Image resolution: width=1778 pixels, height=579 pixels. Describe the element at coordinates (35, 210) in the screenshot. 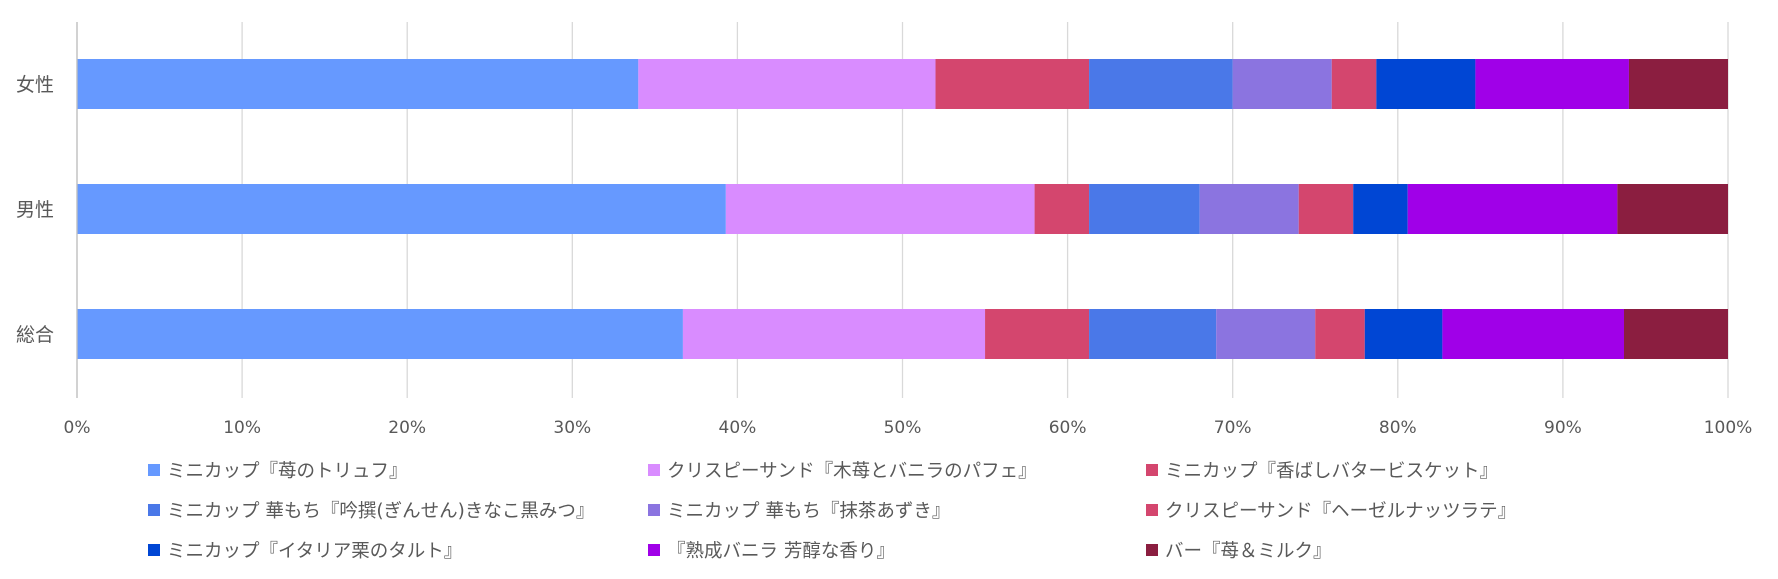

I see `y-category-label: 男性` at that location.